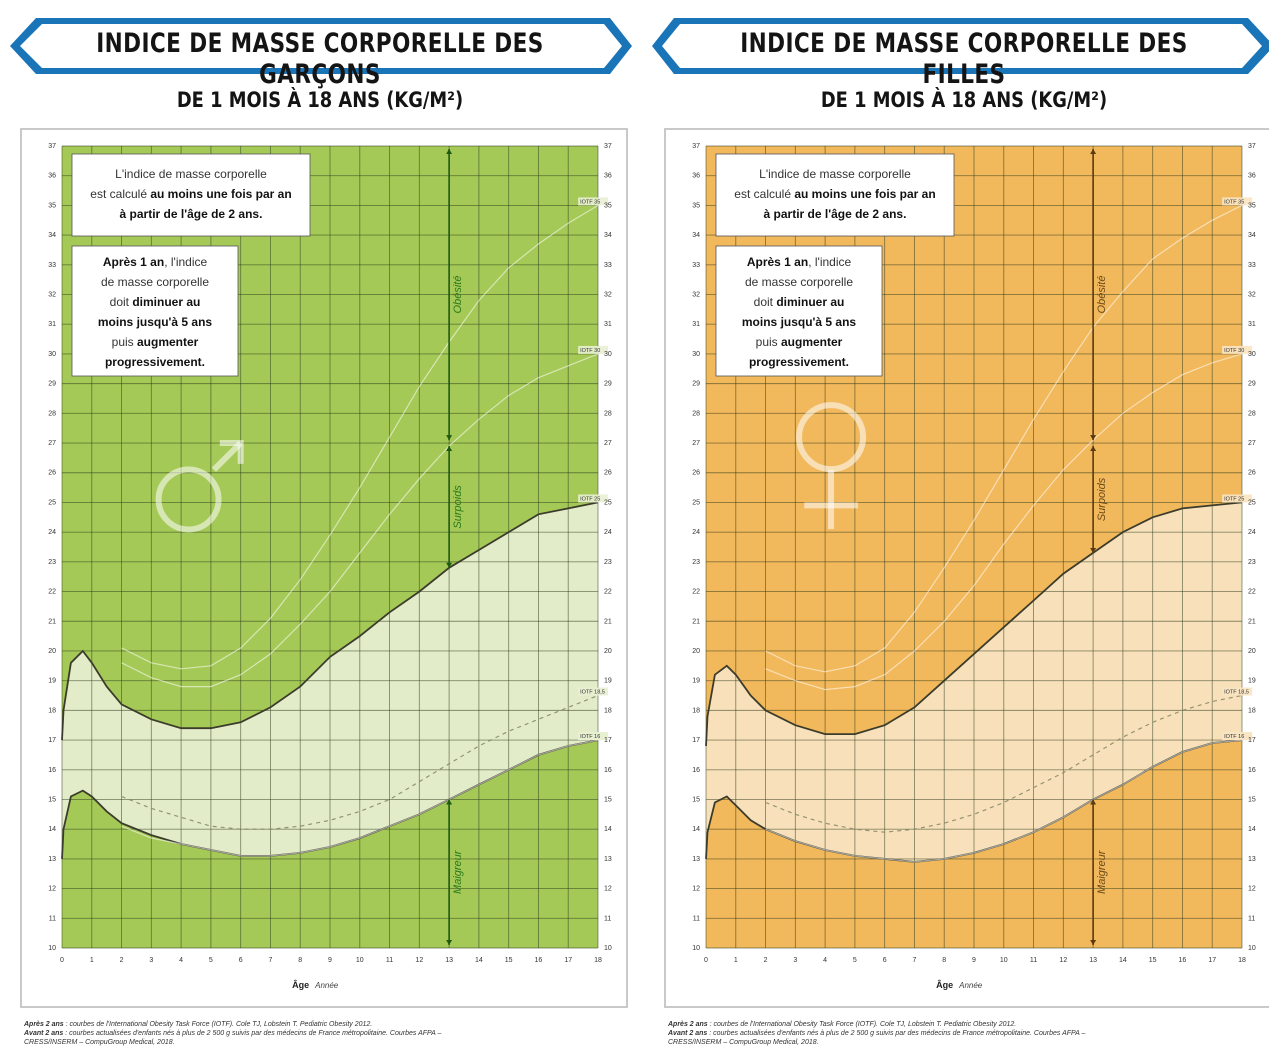 The image size is (1269, 1059). What do you see at coordinates (1252, 829) in the screenshot?
I see `y-tick-label: 14` at bounding box center [1252, 829].